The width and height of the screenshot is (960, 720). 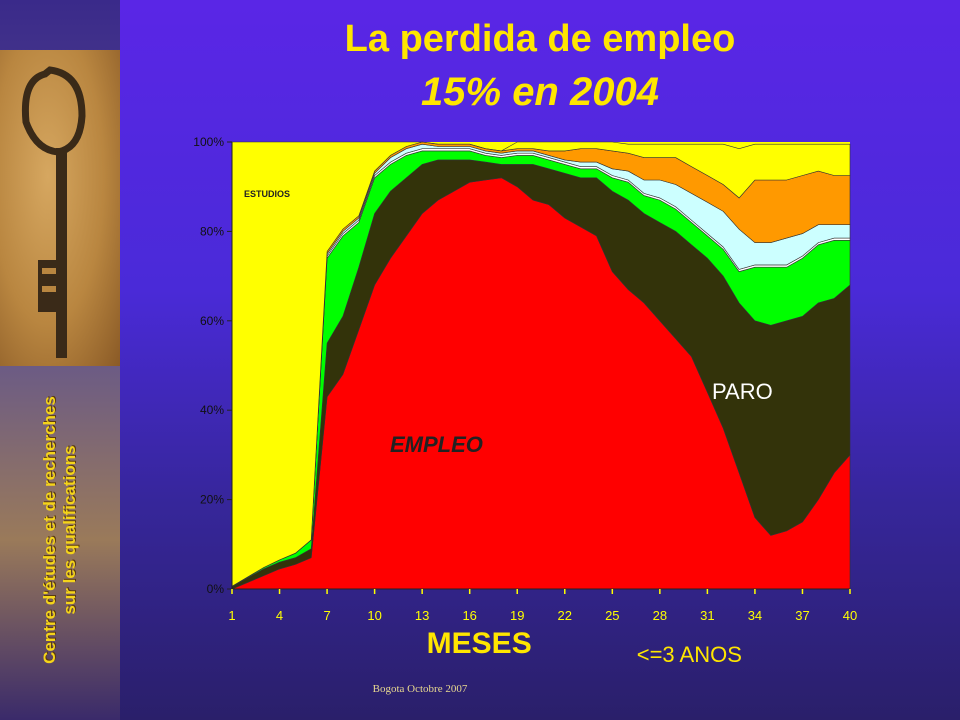 What do you see at coordinates (612, 615) in the screenshot?
I see `x-tick-label: 25` at bounding box center [612, 615].